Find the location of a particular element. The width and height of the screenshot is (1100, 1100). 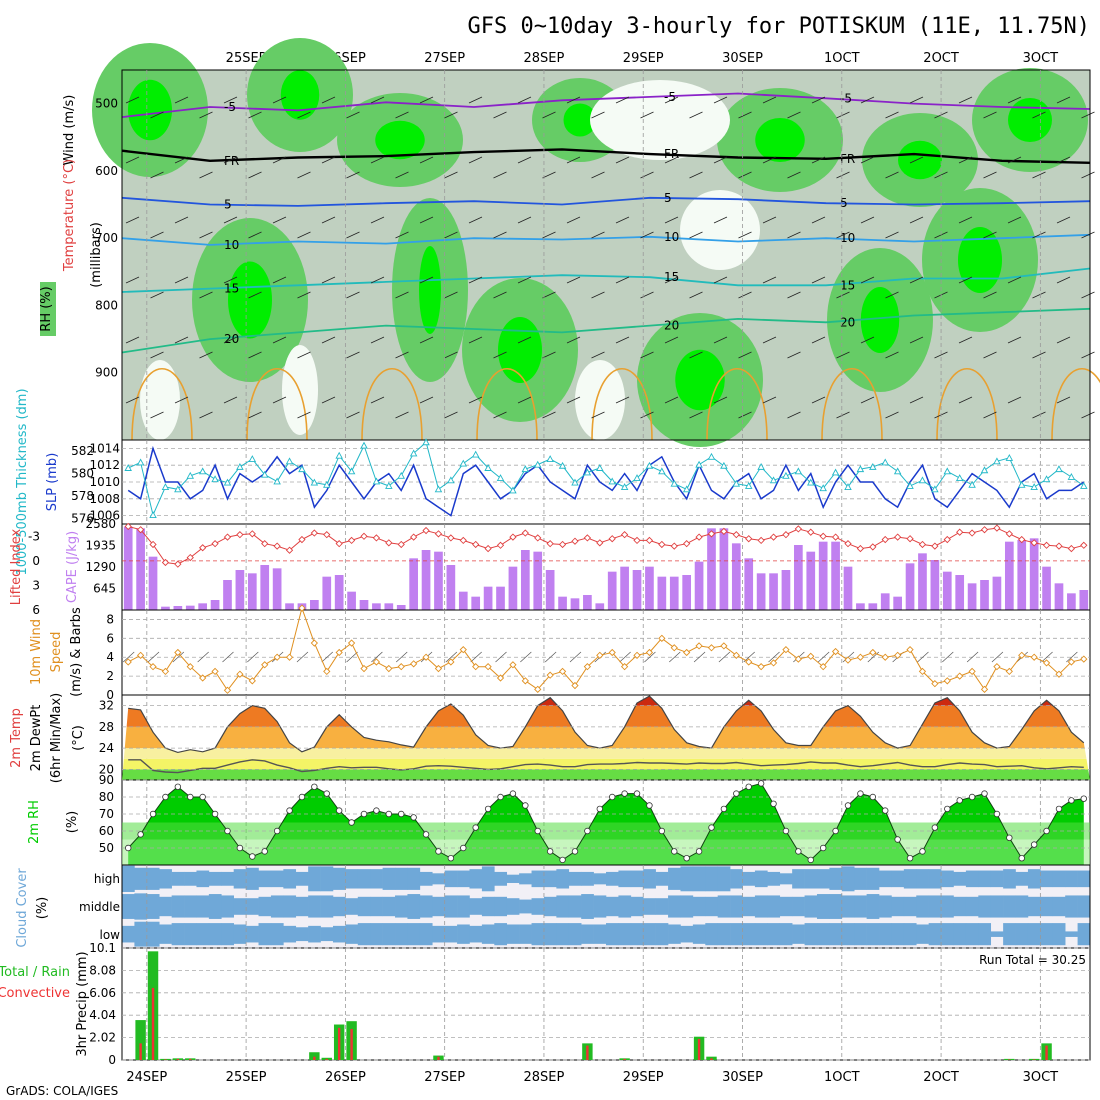

cloud-unit-label: (%) is located at coordinates (42, 908).